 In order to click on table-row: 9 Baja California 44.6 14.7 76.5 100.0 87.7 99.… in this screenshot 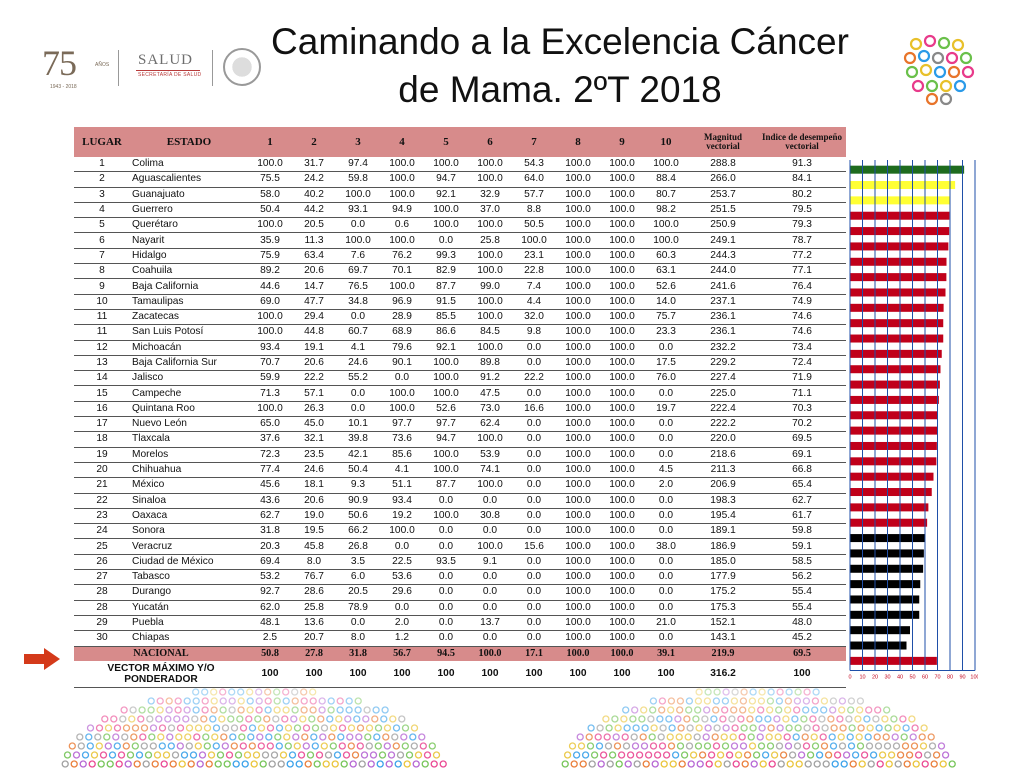, I will do `click(460, 286)`.